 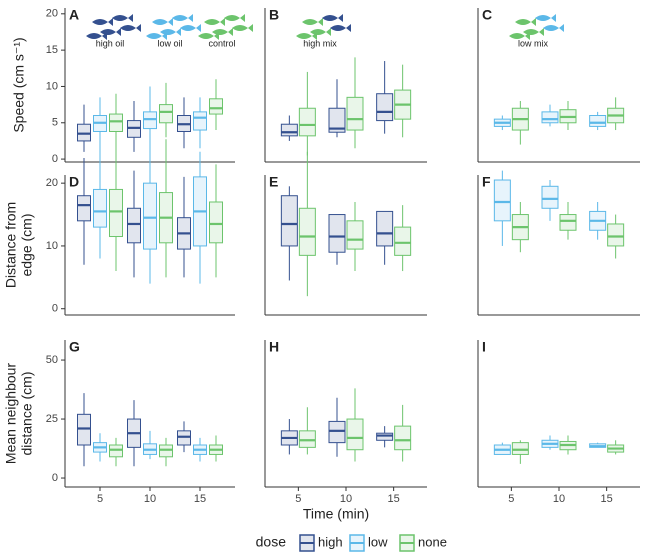 What do you see at coordinates (274, 15) in the screenshot?
I see `panel-label: B` at bounding box center [274, 15].